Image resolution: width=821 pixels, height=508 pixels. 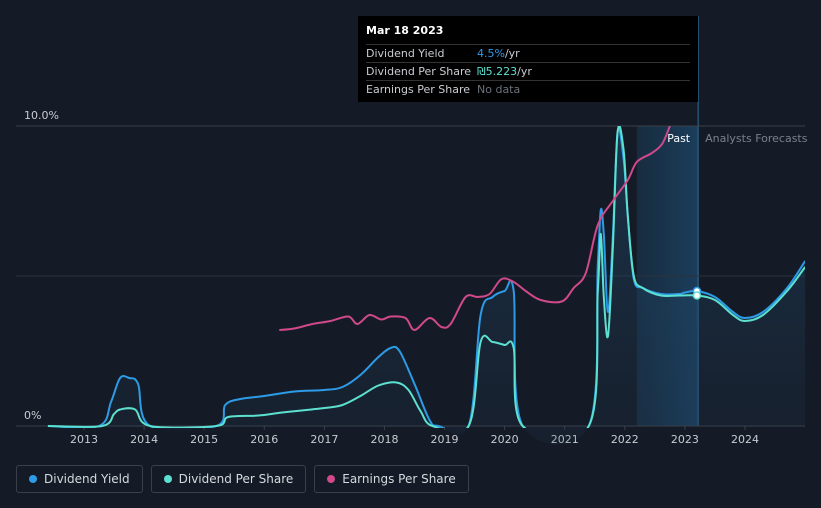 I want to click on x-tick-label: 2024, so click(x=745, y=439).